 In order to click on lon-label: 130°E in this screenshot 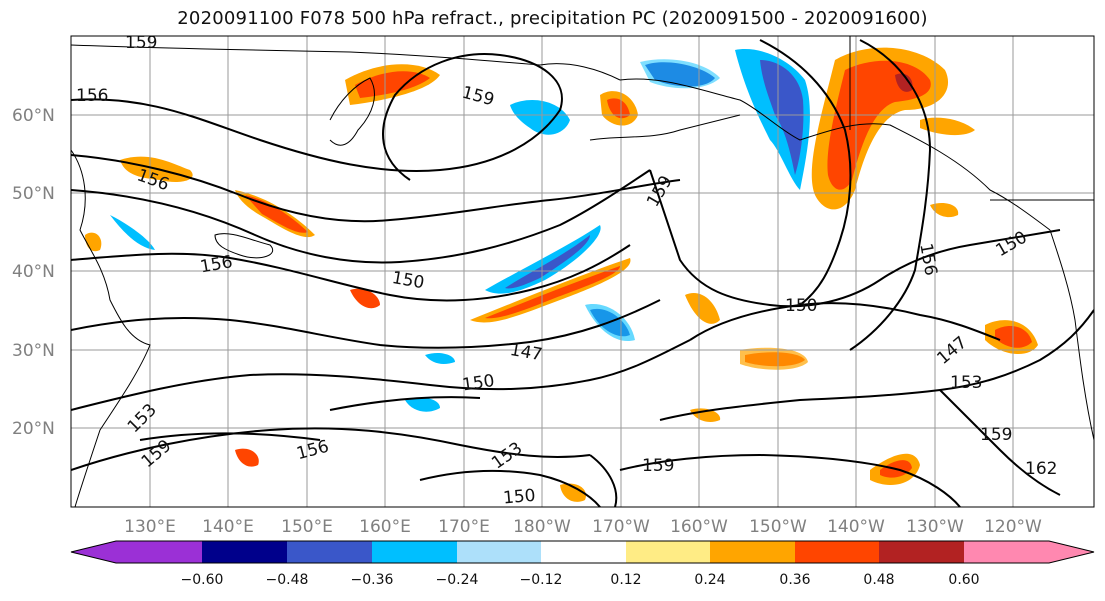, I will do `click(150, 527)`.